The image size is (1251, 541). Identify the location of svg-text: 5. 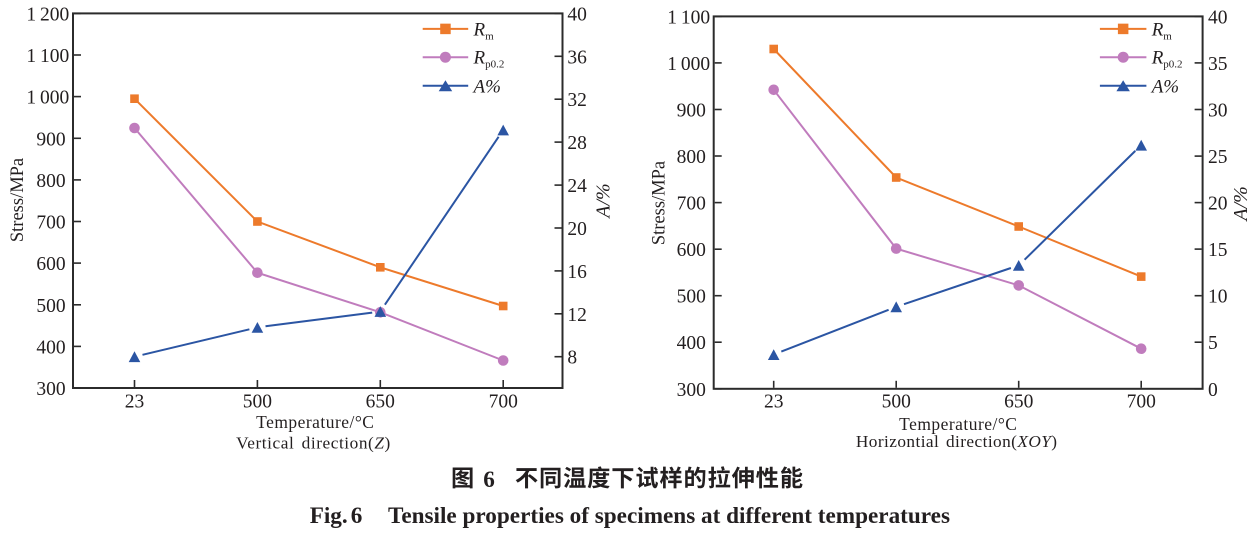
(1213, 343).